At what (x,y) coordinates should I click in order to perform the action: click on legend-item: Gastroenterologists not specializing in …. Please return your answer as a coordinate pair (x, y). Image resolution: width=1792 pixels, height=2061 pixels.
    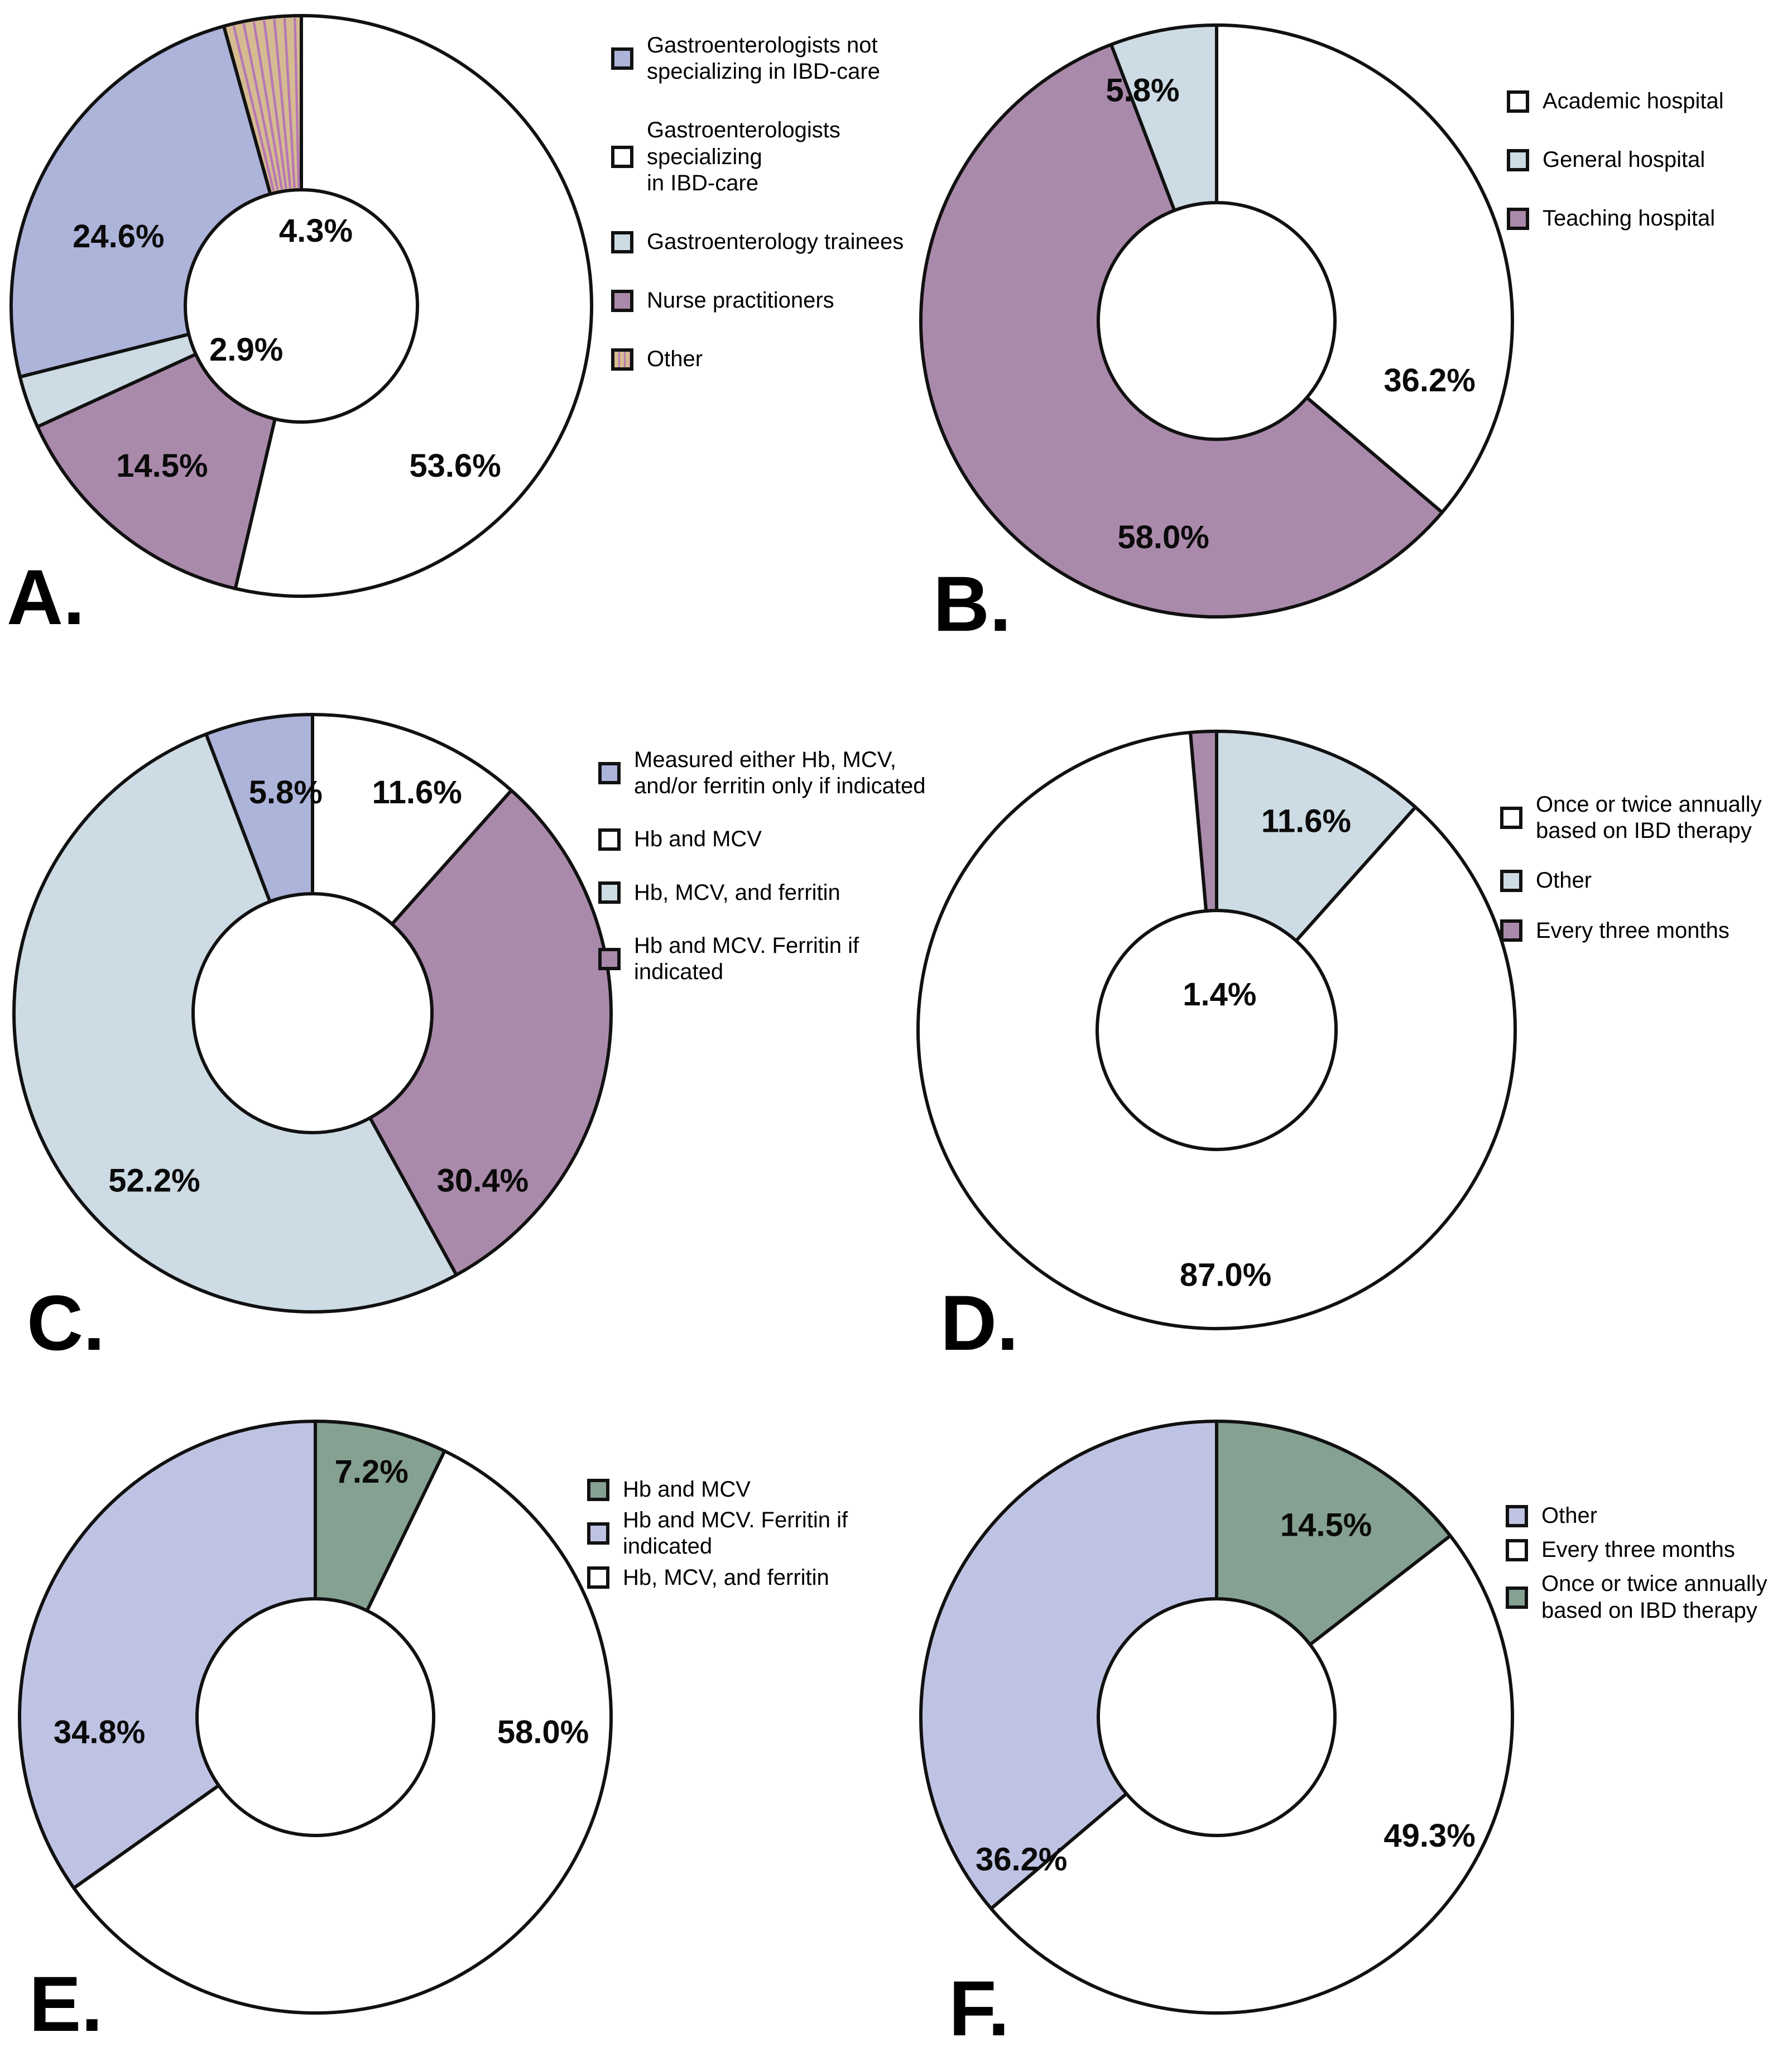
    Looking at the image, I should click on (778, 58).